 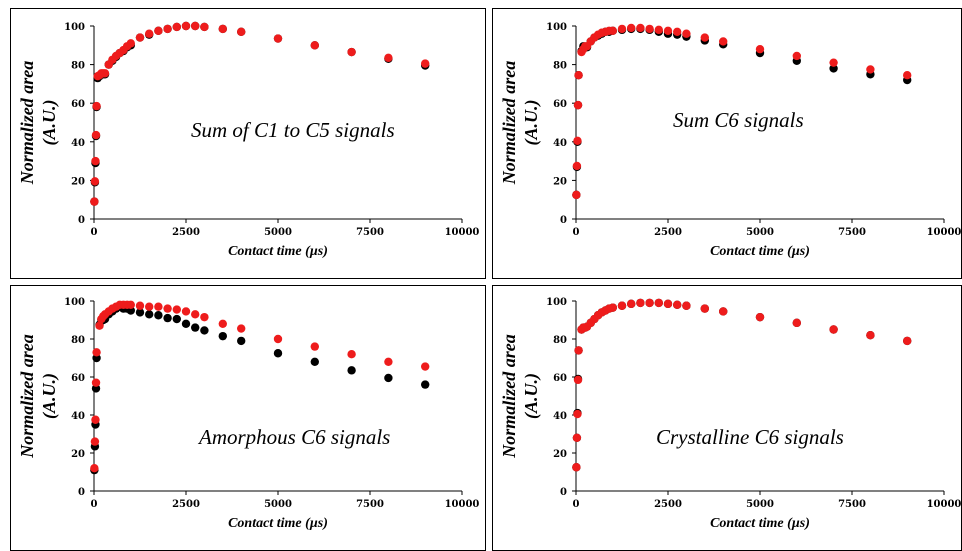 What do you see at coordinates (750, 437) in the screenshot?
I see `chart-annotation: Crystalline C6 signals` at bounding box center [750, 437].